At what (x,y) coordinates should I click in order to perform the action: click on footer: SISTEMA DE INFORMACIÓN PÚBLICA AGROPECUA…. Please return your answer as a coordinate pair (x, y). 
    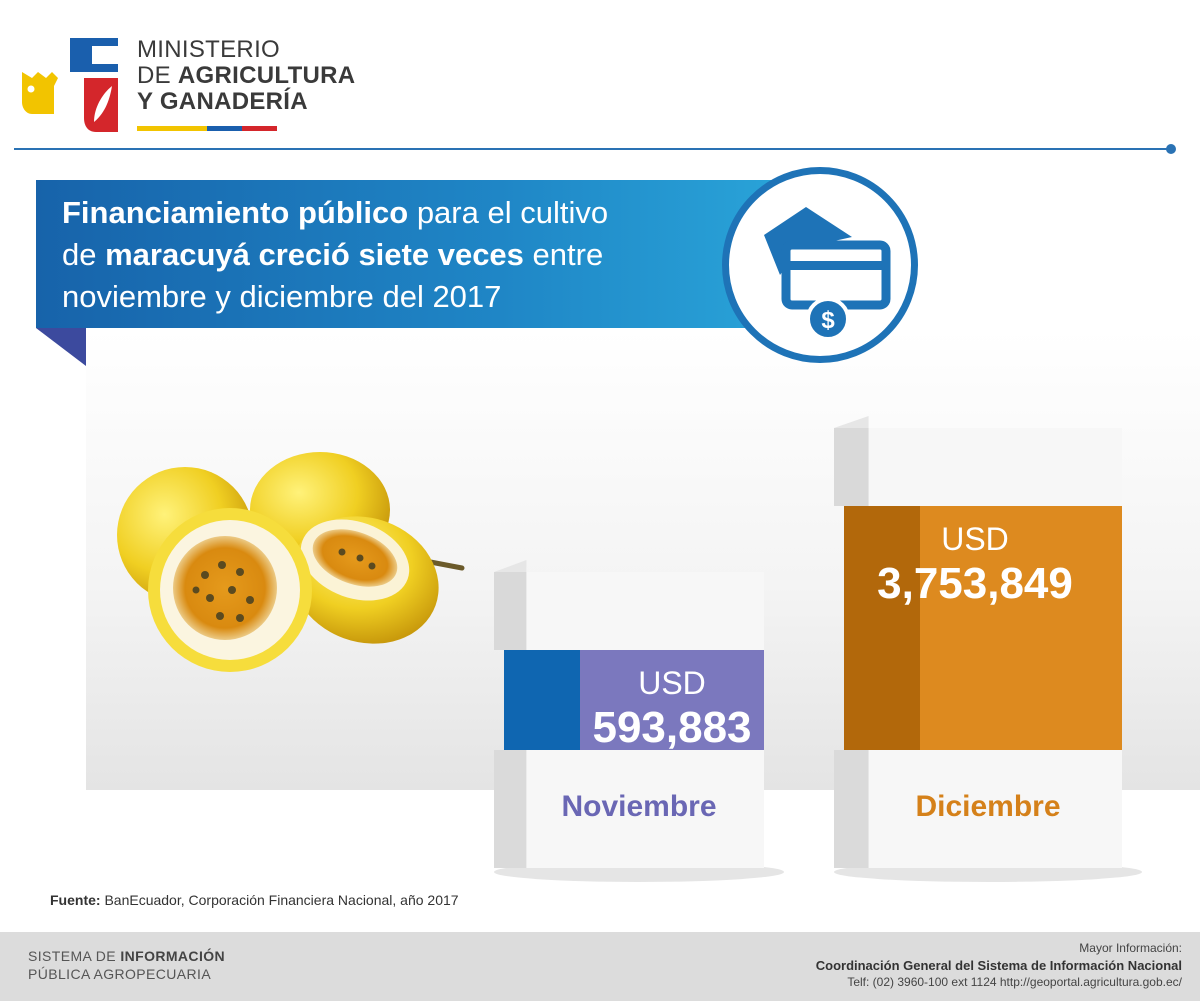
    Looking at the image, I should click on (600, 966).